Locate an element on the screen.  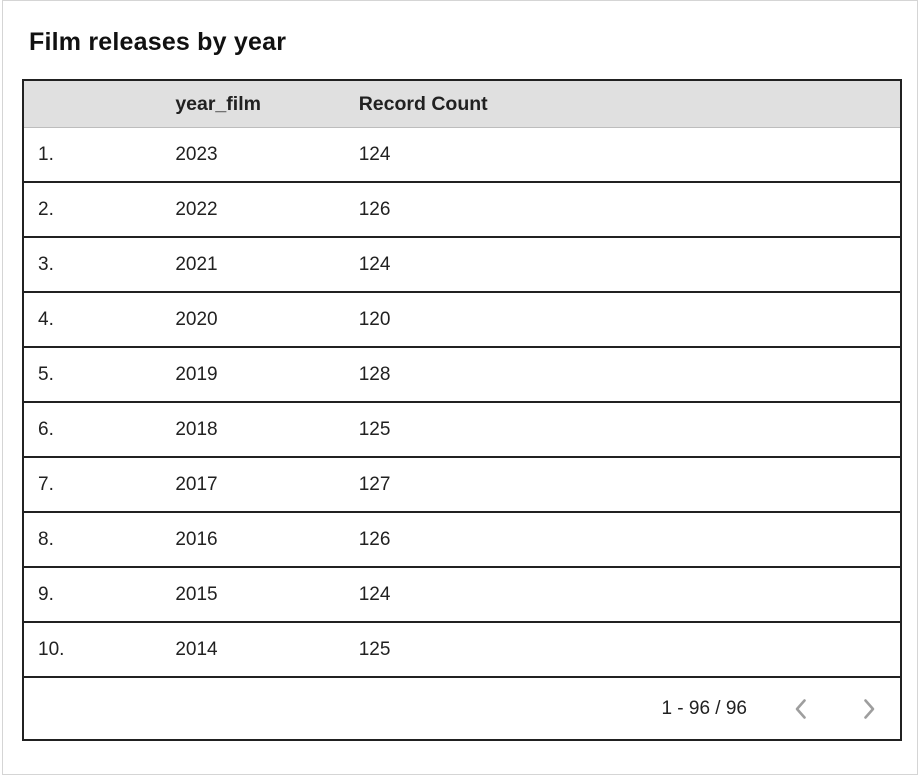
table-footer-row: 1 - 96 / 96 is located at coordinates (462, 708).